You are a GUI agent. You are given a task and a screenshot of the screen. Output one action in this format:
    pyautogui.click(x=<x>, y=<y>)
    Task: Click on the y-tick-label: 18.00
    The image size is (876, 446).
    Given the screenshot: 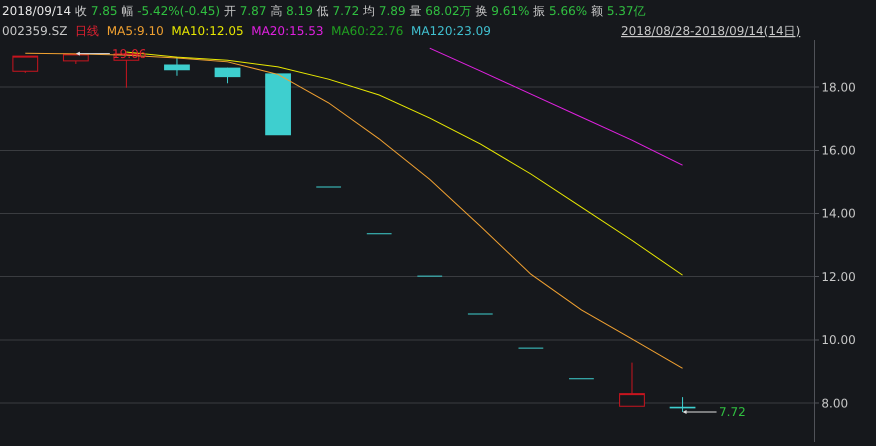 What is the action you would take?
    pyautogui.click(x=838, y=87)
    